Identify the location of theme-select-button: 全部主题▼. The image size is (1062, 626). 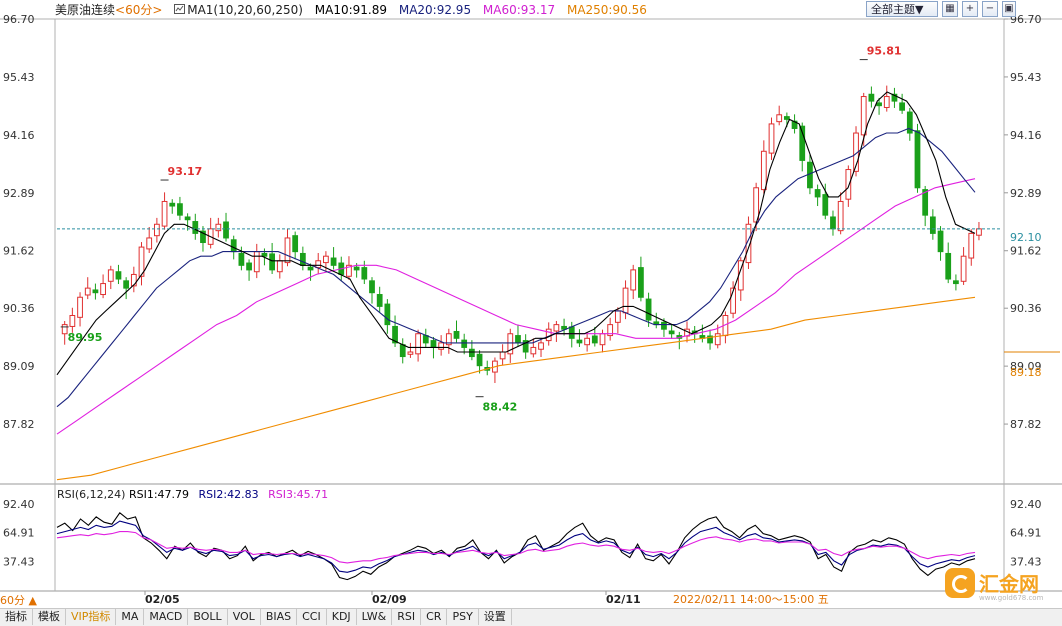
(902, 9).